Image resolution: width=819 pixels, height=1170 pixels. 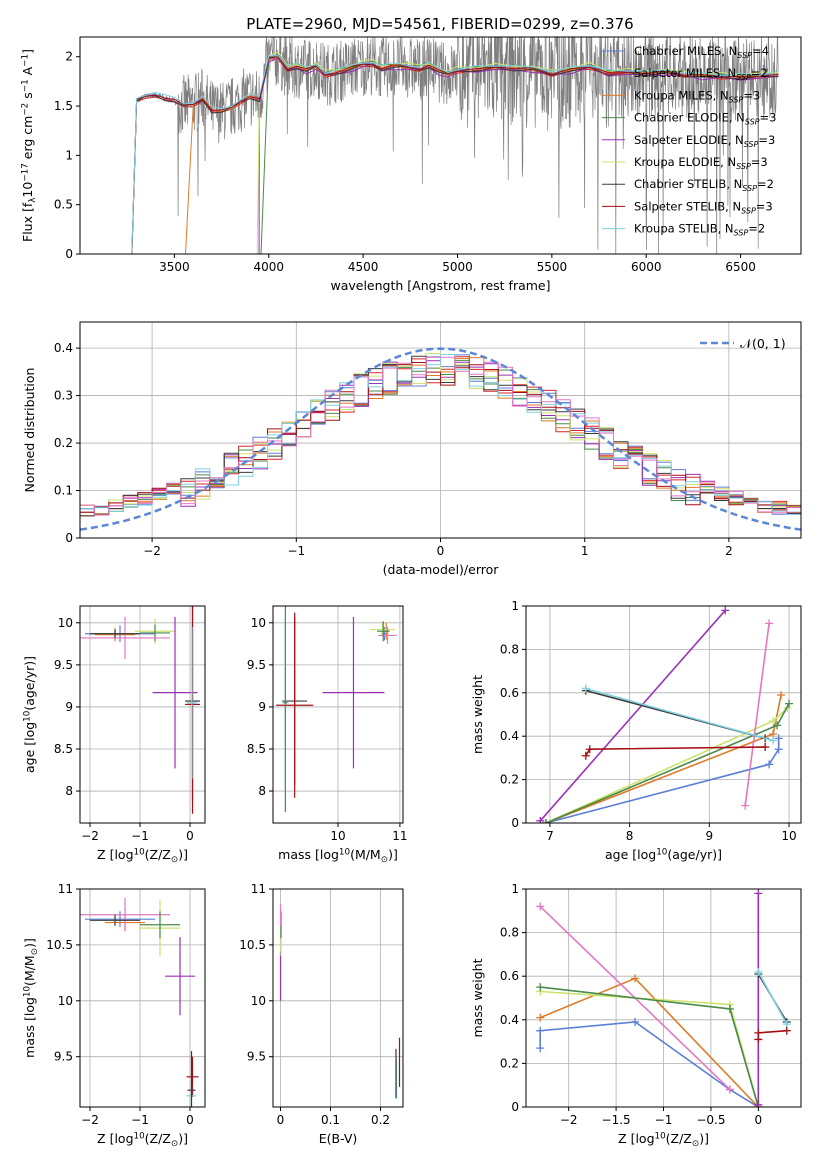 I want to click on x-tick-label: 0.1, so click(x=330, y=1120).